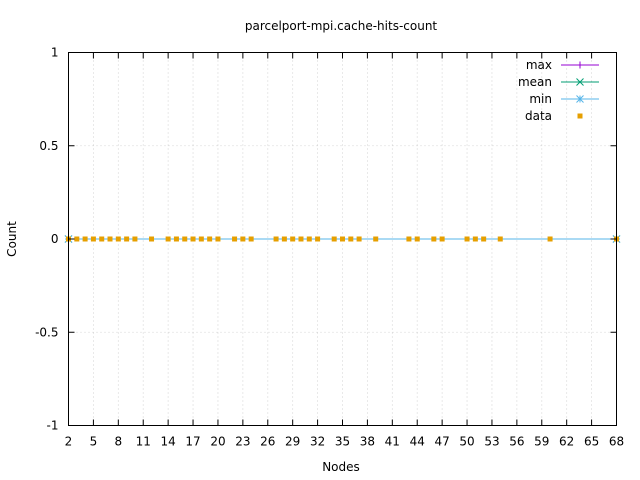 The height and width of the screenshot is (480, 640). I want to click on y-axis-label: Count, so click(12, 239).